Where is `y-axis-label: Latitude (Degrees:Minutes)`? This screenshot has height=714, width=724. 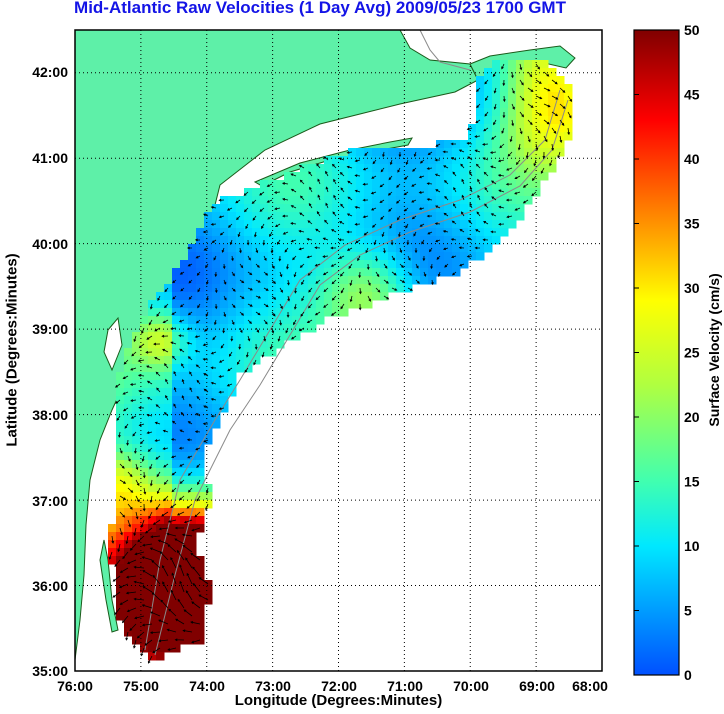 y-axis-label: Latitude (Degrees:Minutes) is located at coordinates (12, 350).